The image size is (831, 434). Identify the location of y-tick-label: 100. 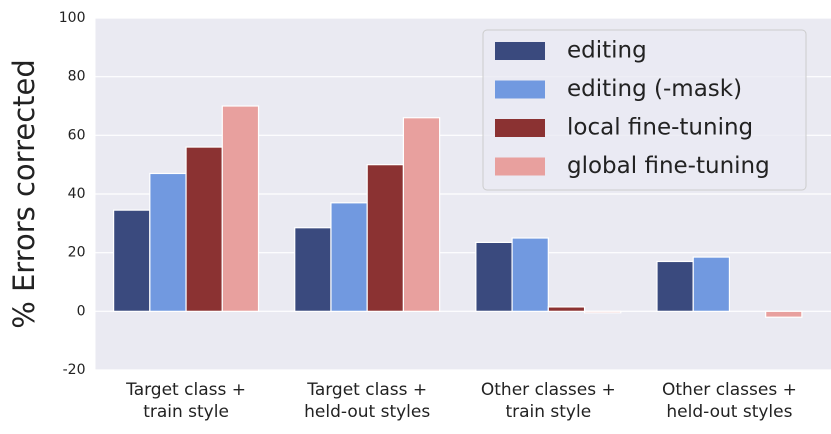
(72, 18).